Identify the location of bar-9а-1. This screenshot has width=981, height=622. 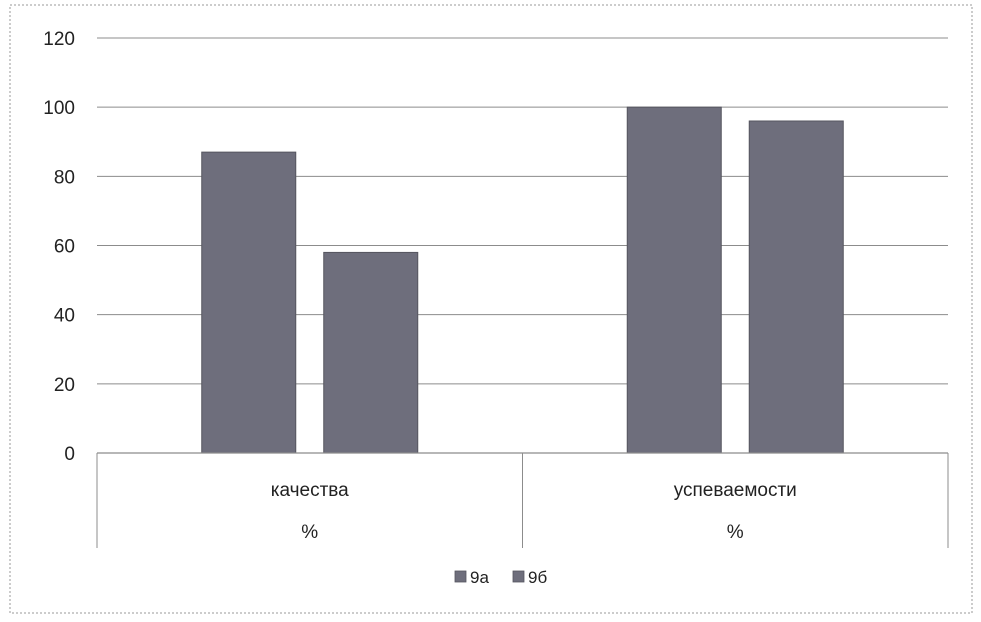
(674, 280).